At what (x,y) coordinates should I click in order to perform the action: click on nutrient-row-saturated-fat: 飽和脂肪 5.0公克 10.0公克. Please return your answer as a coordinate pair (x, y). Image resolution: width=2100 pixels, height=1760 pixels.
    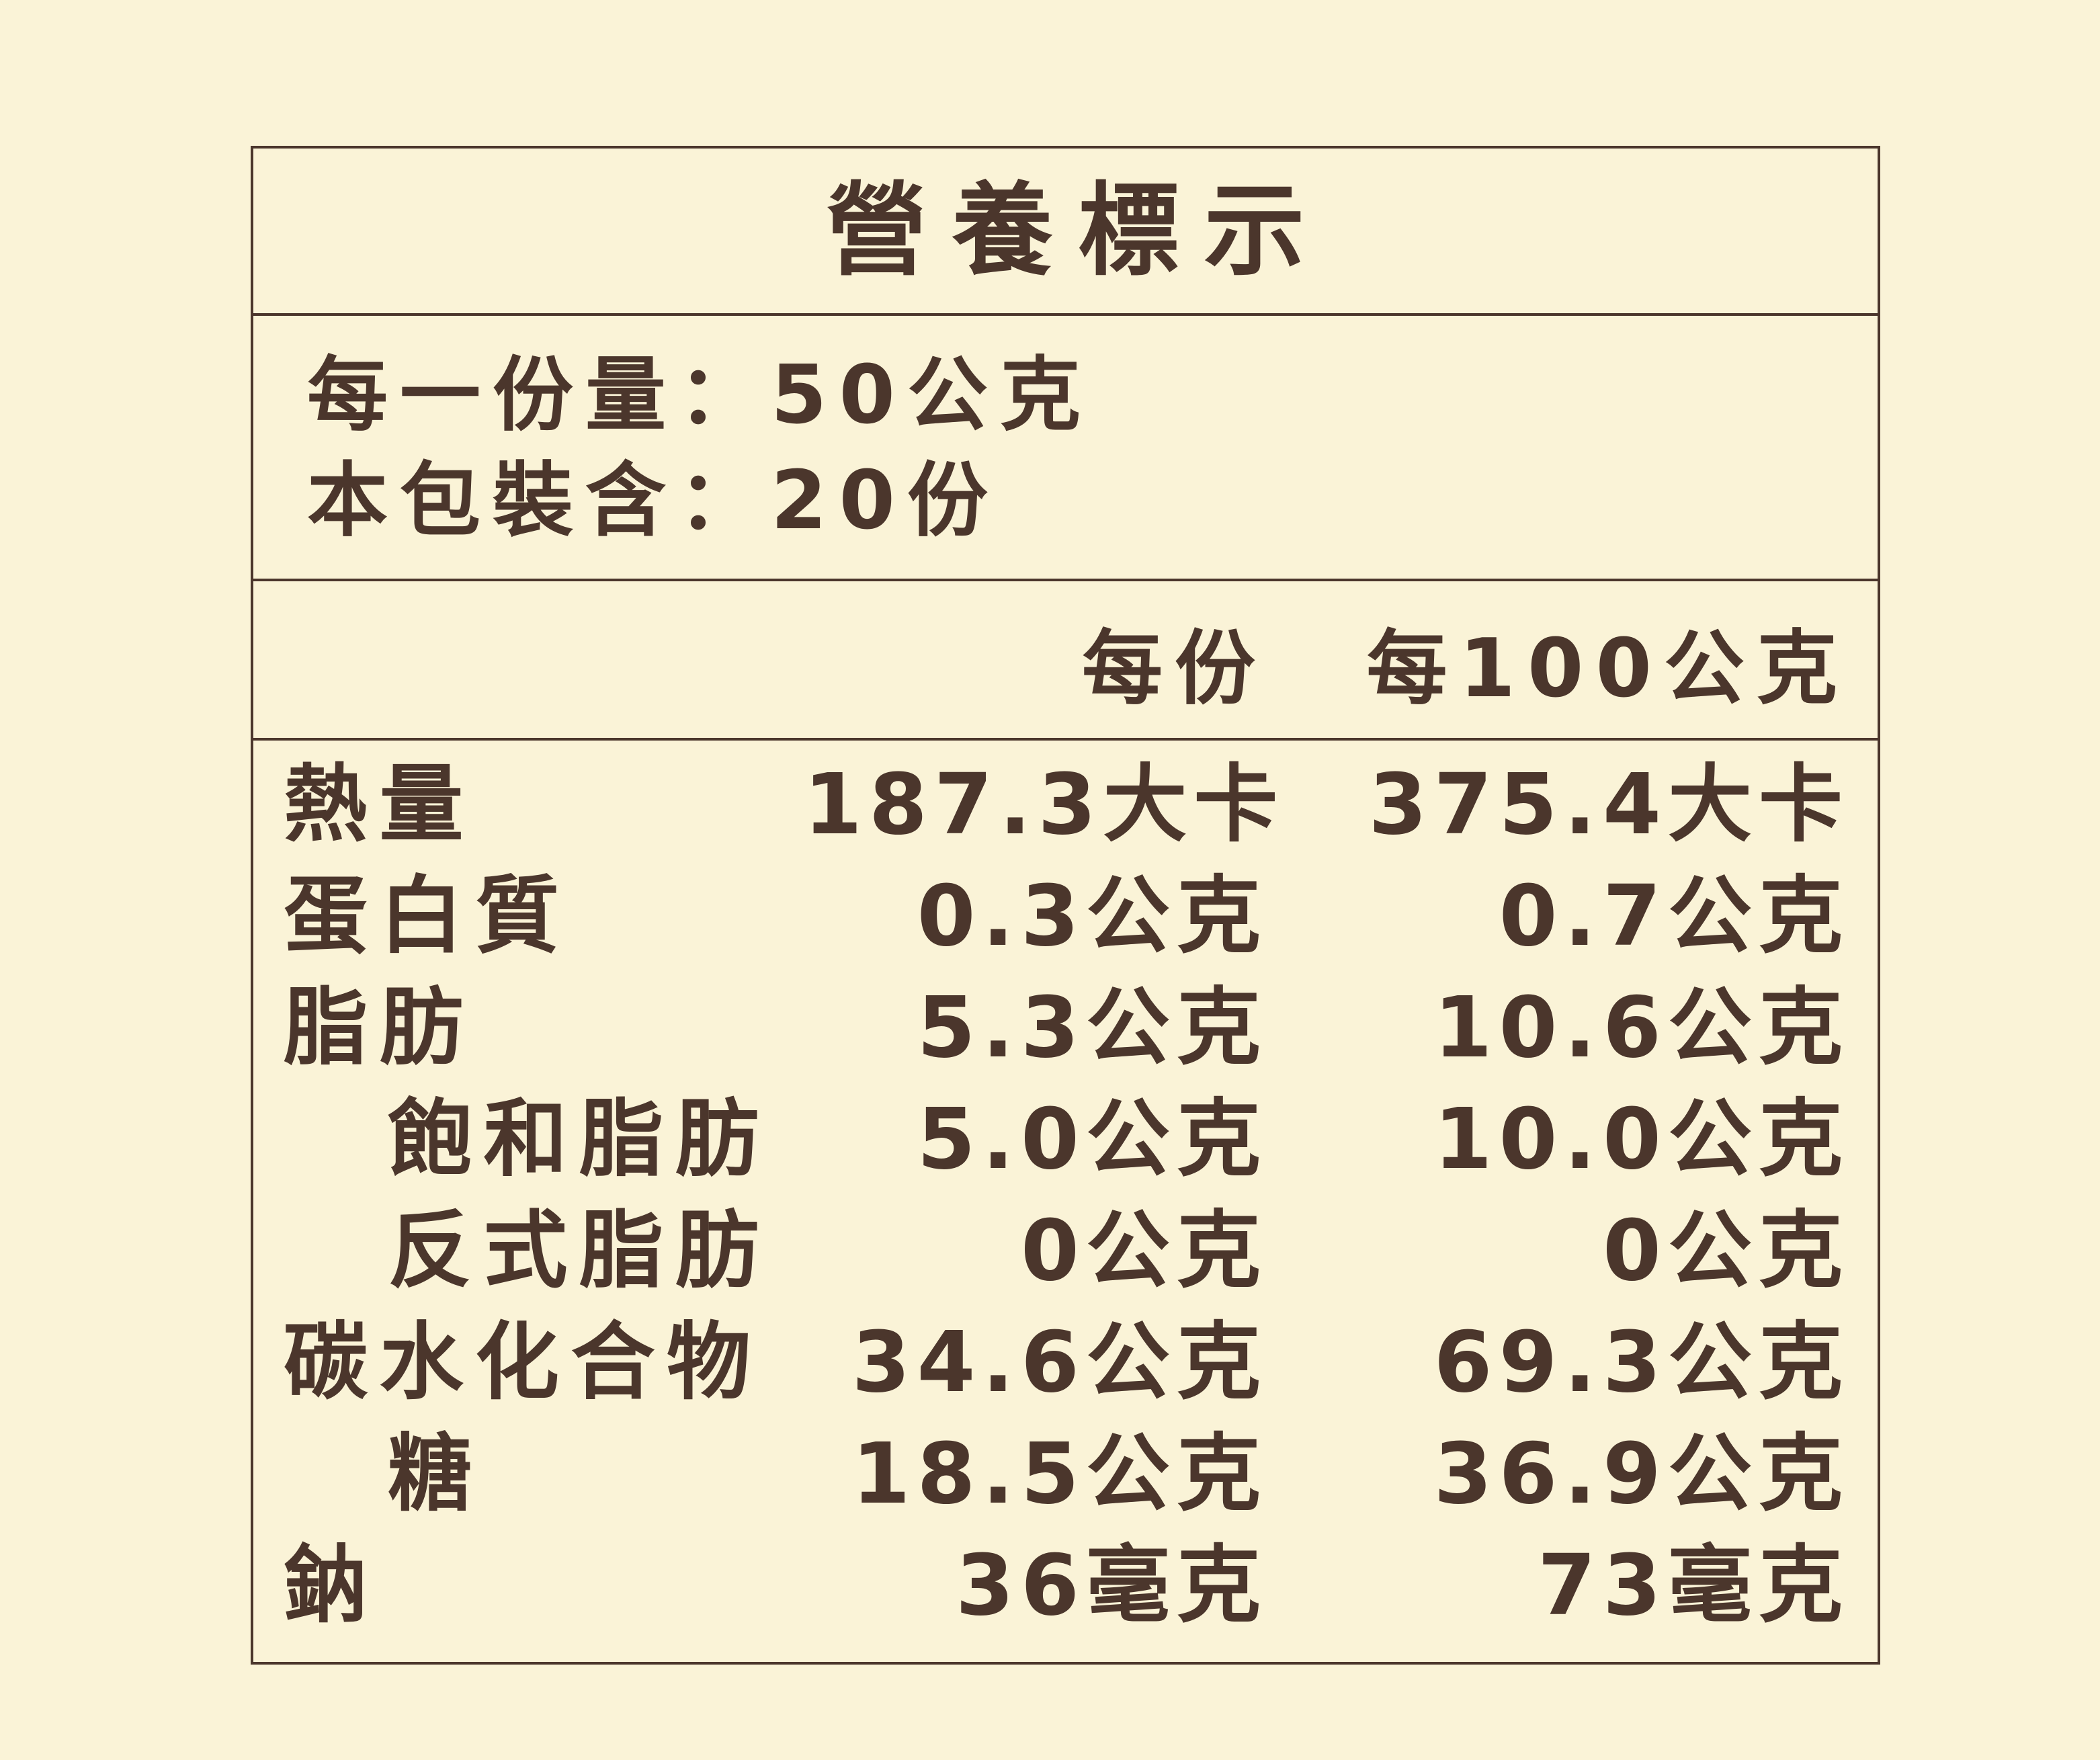
    Looking at the image, I should click on (1065, 1131).